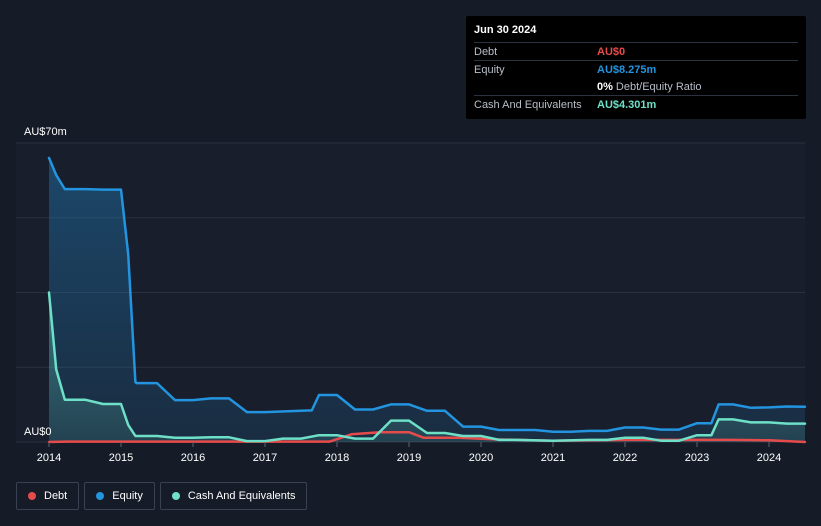 This screenshot has width=821, height=526. Describe the element at coordinates (175, 496) in the screenshot. I see `legend-dot-cash-icon` at that location.